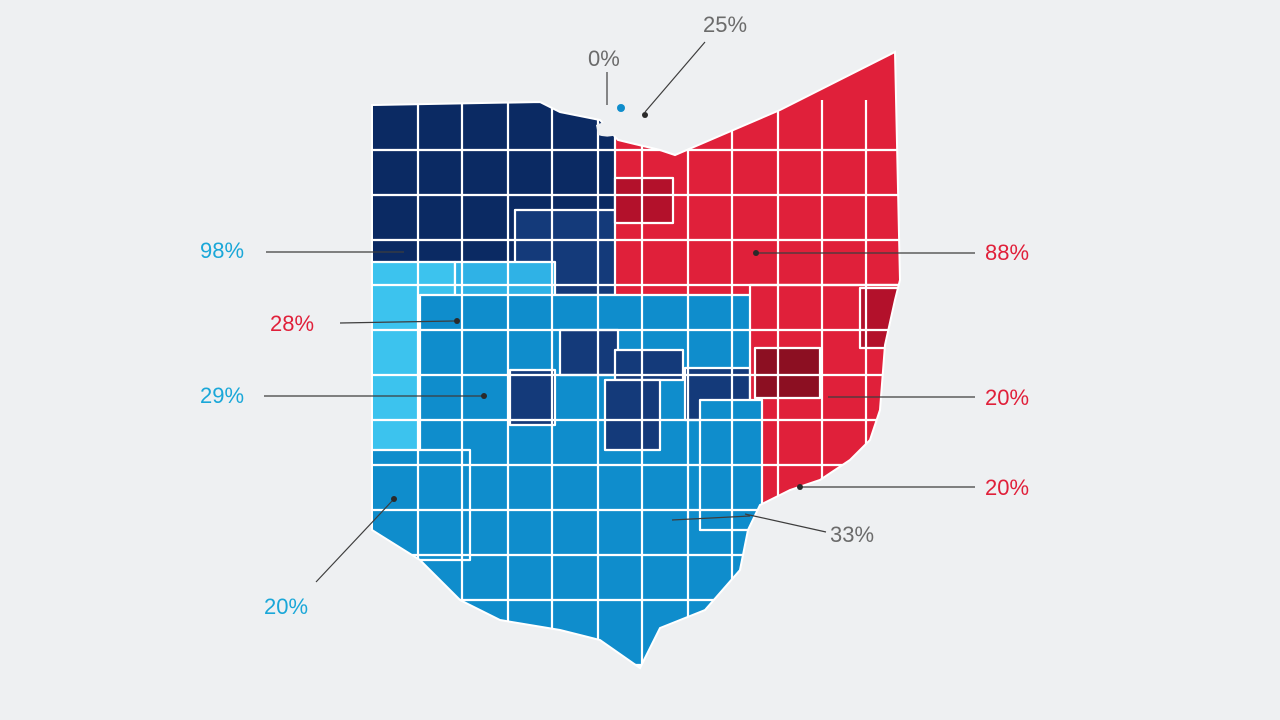 Image resolution: width=1280 pixels, height=720 pixels. Describe the element at coordinates (422, 505) in the screenshot. I see `region-southwest` at that location.